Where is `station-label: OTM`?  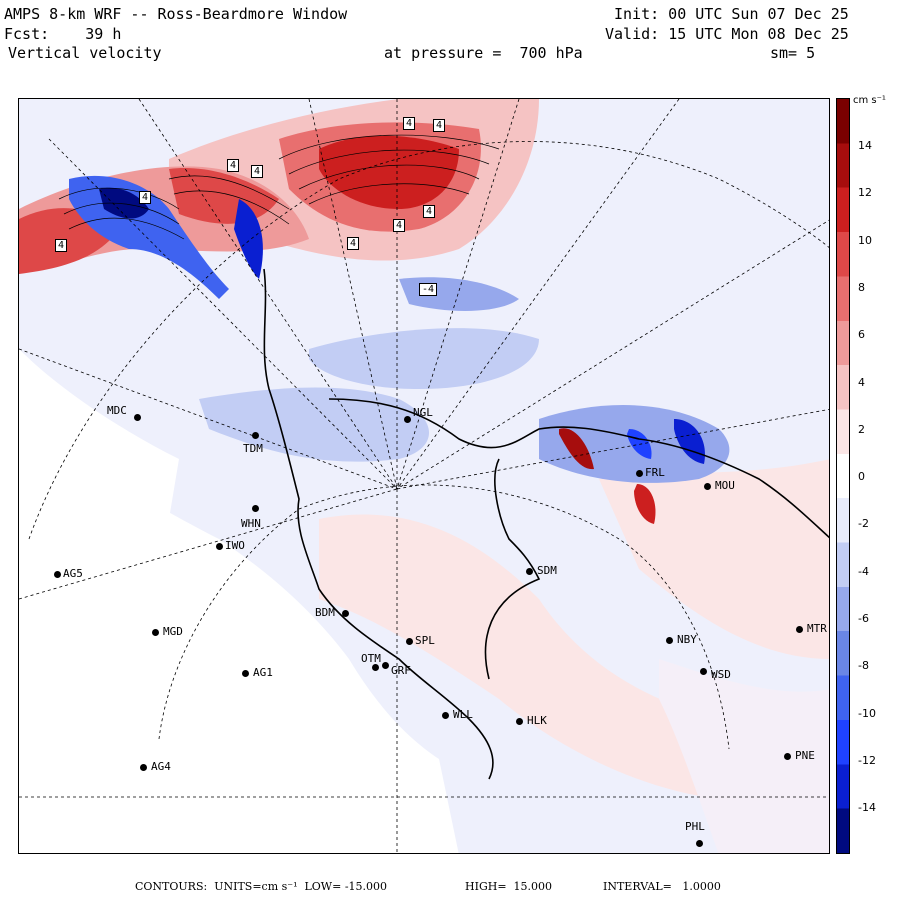
station-label: OTM is located at coordinates (371, 658).